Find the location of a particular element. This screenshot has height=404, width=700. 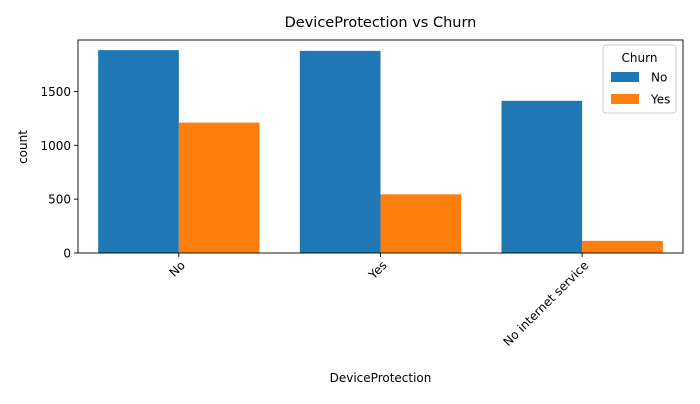

bar-no-churn-no is located at coordinates (138, 151).